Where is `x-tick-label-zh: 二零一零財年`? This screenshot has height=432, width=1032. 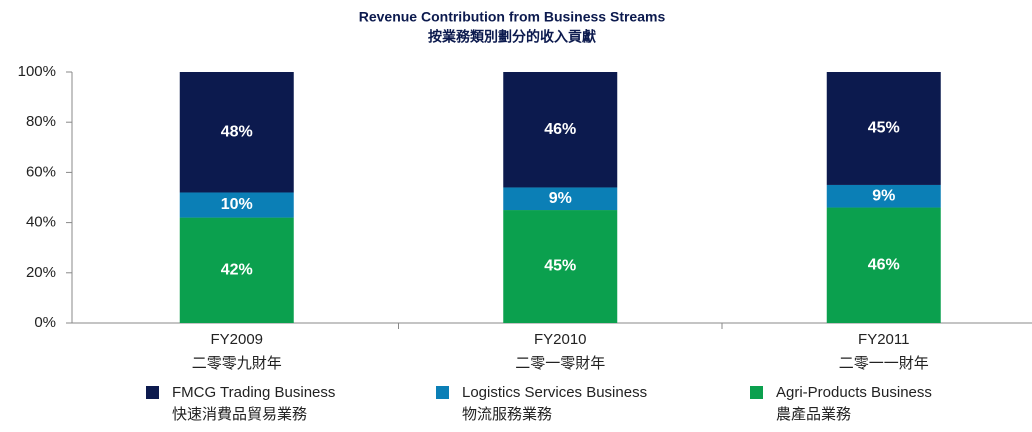 x-tick-label-zh: 二零一零財年 is located at coordinates (560, 363).